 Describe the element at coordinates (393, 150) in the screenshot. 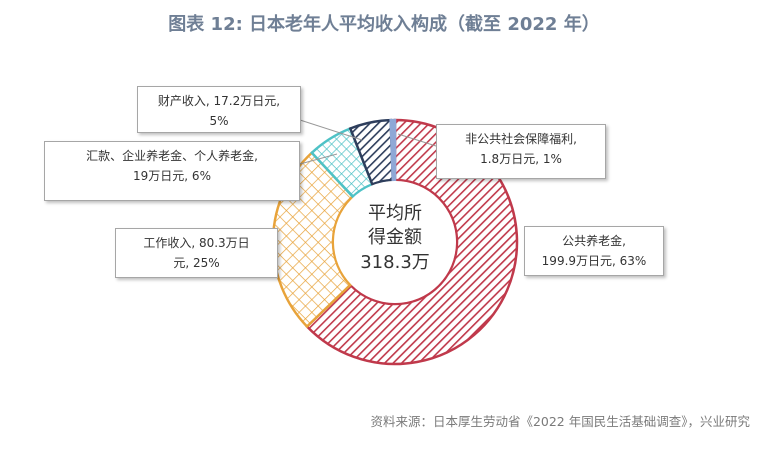

I see `slice-welfare` at that location.